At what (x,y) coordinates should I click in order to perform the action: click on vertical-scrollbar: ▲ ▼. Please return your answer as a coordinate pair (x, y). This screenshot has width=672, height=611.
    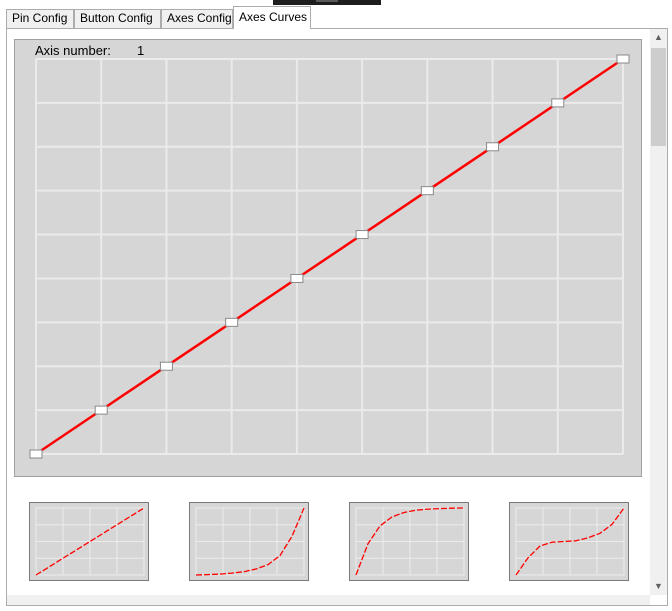
    Looking at the image, I should click on (658, 312).